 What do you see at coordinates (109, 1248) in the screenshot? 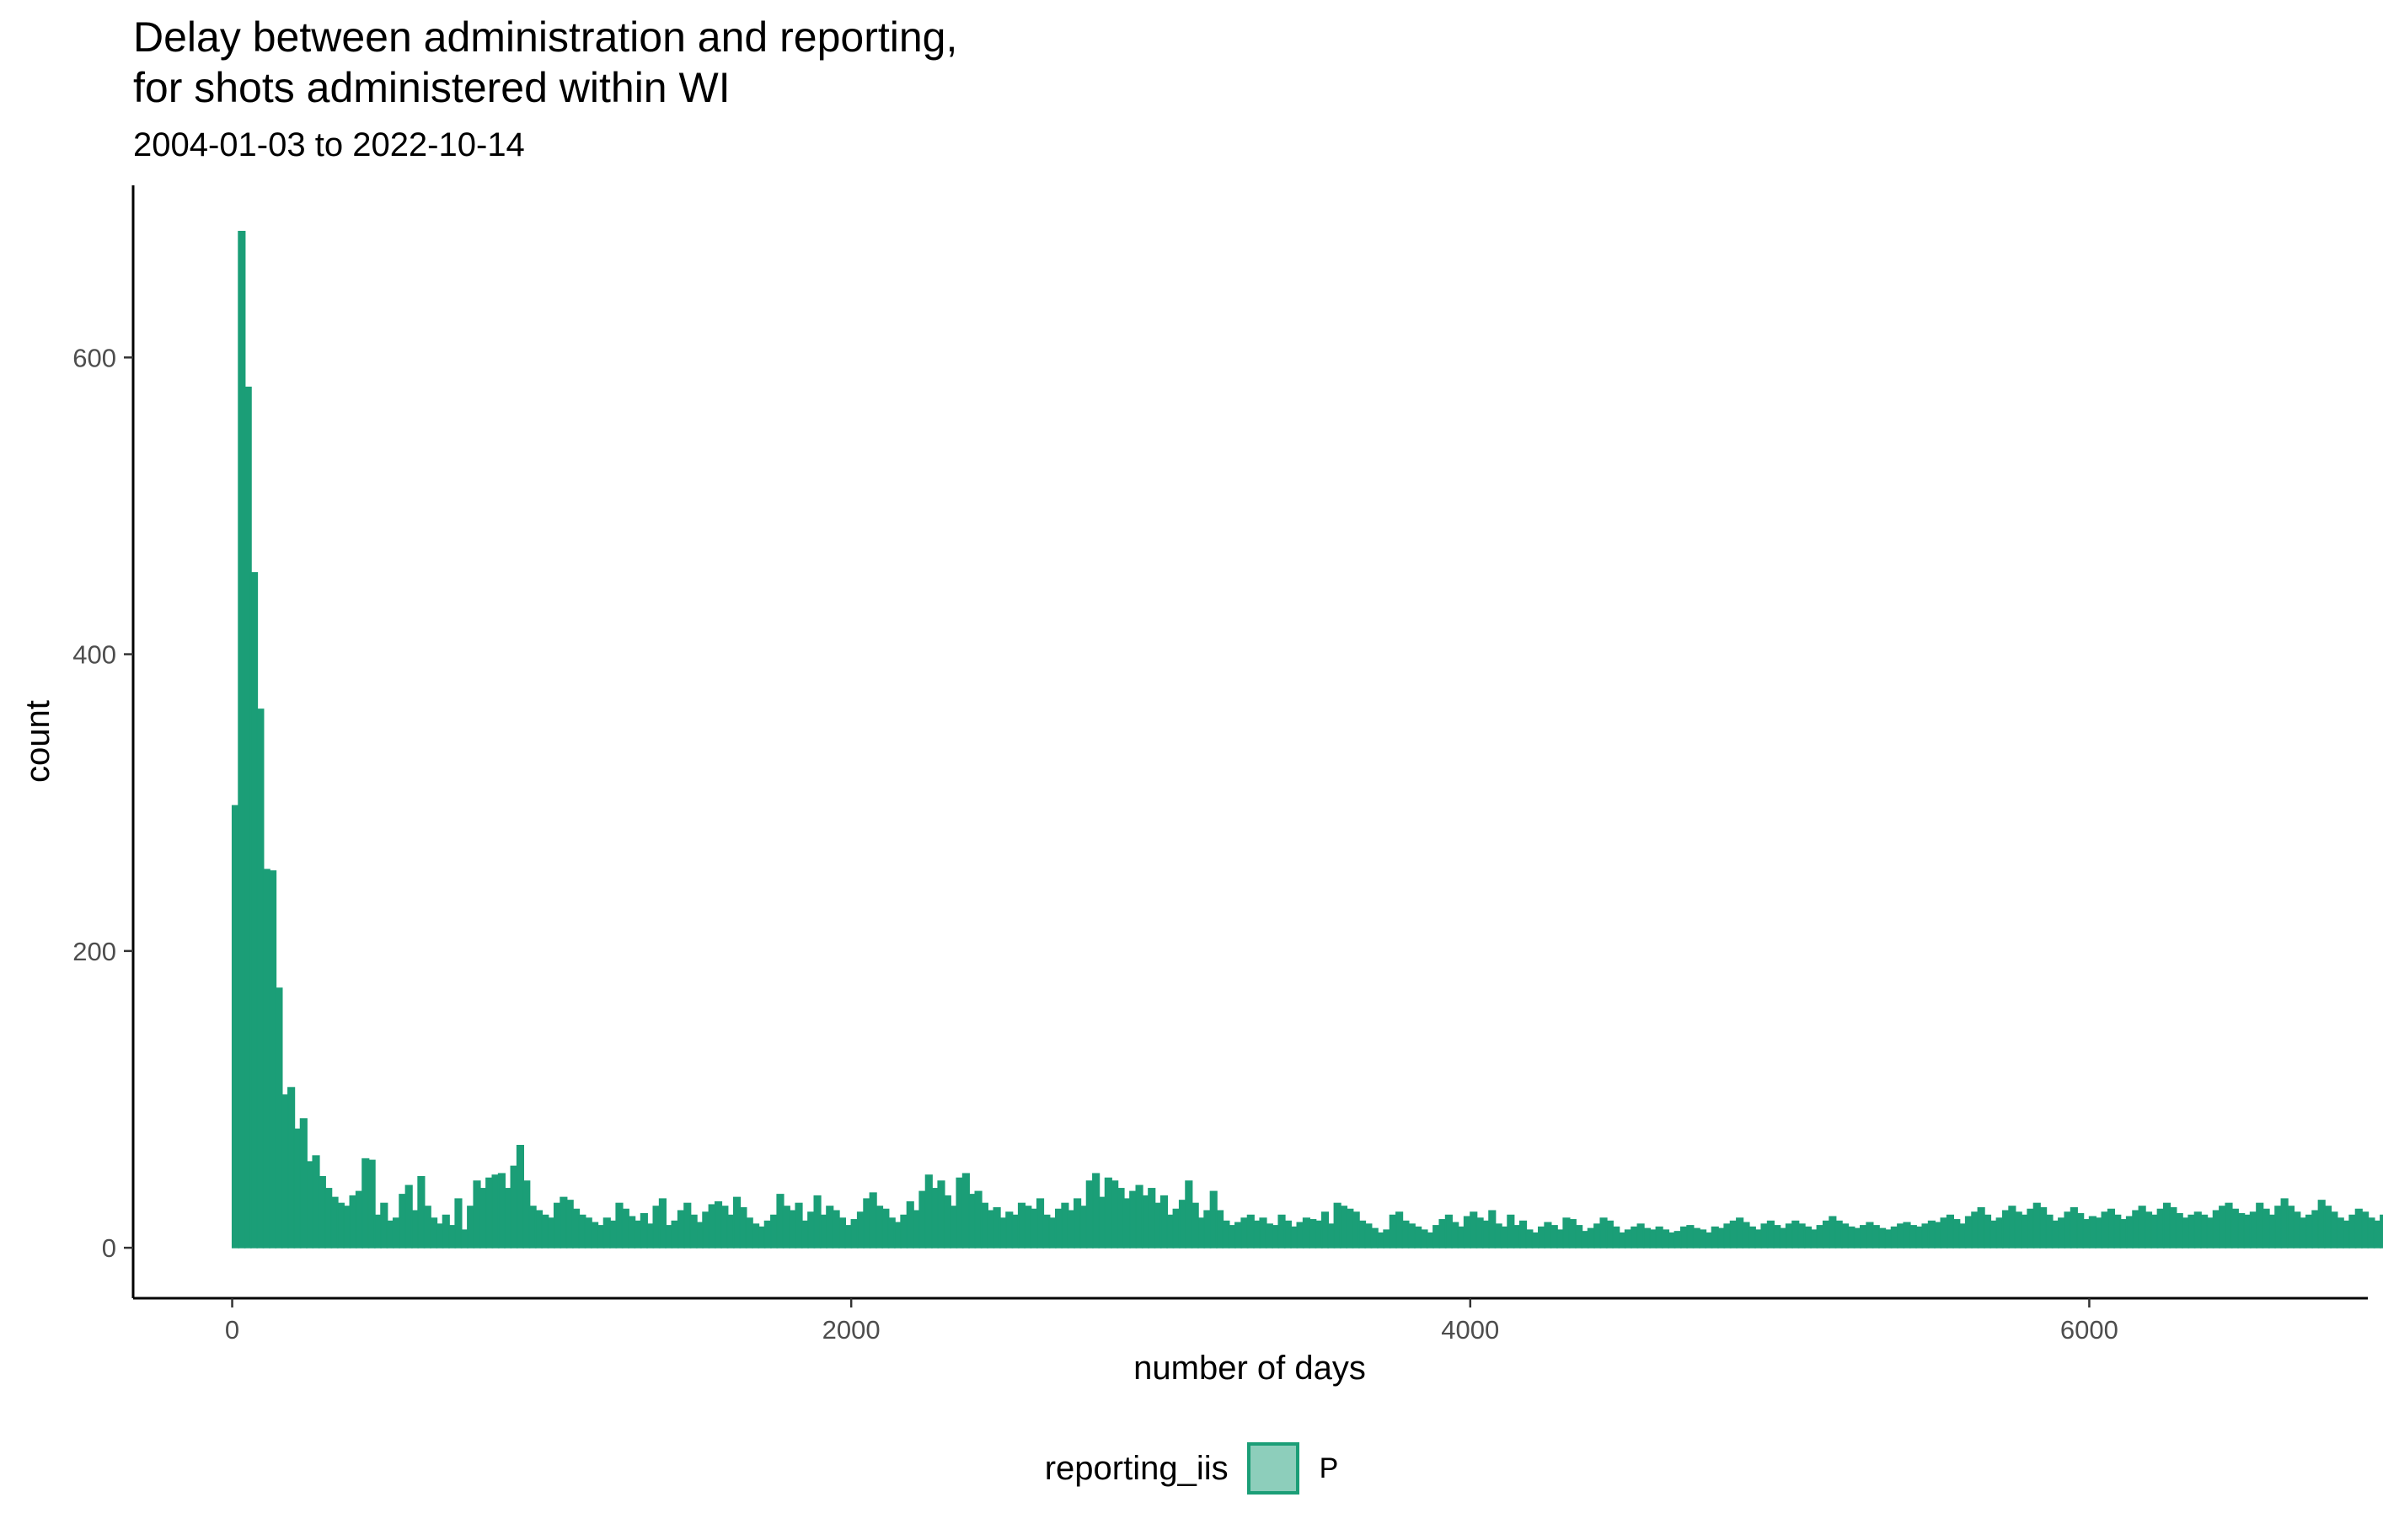
I see `y-tick-label: 0` at bounding box center [109, 1248].